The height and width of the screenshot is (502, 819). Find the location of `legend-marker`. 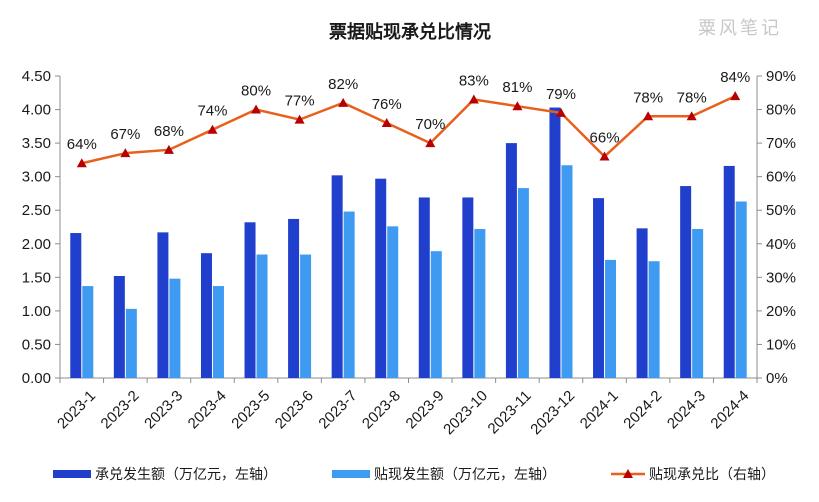

legend-marker is located at coordinates (628, 473).